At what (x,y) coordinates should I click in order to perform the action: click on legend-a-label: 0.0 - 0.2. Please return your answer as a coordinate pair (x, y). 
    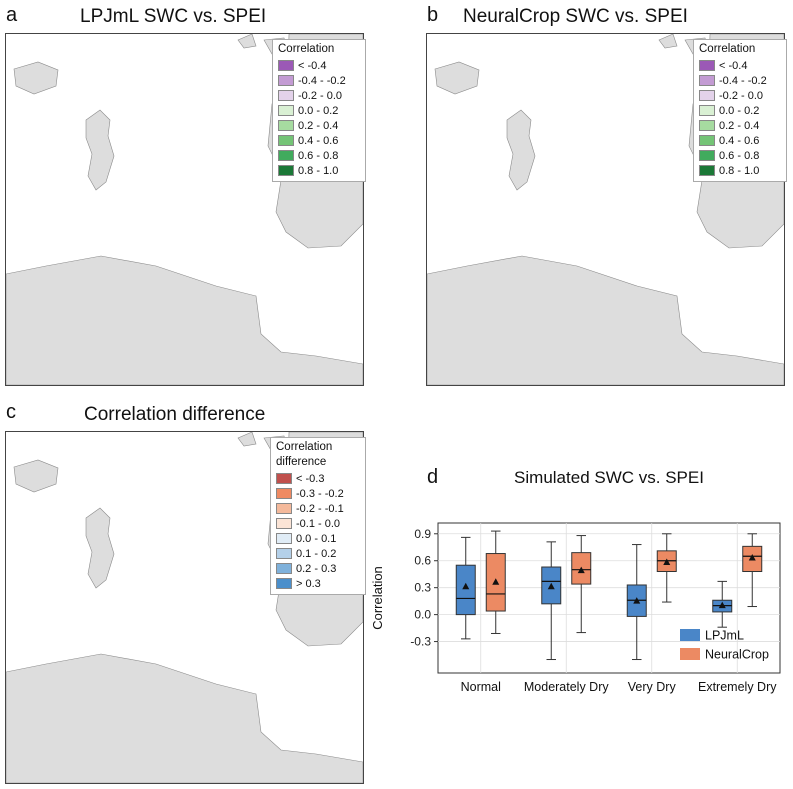
    Looking at the image, I should click on (318, 110).